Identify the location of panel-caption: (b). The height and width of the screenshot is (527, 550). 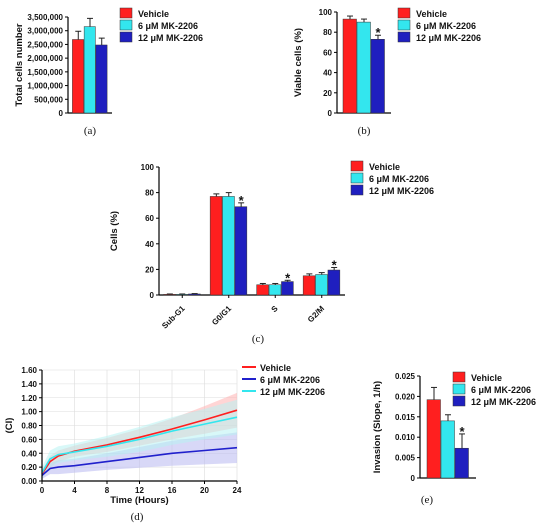
(364, 131).